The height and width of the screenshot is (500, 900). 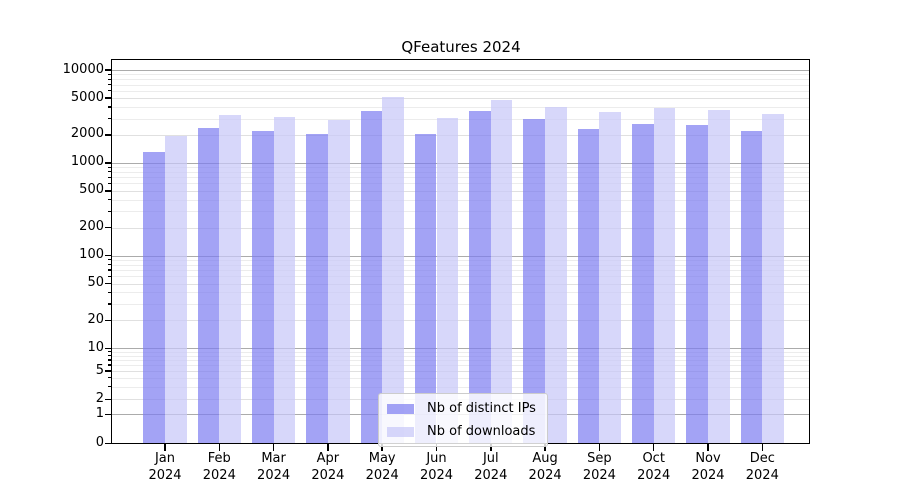 What do you see at coordinates (664, 276) in the screenshot?
I see `bar-downloads-oct` at bounding box center [664, 276].